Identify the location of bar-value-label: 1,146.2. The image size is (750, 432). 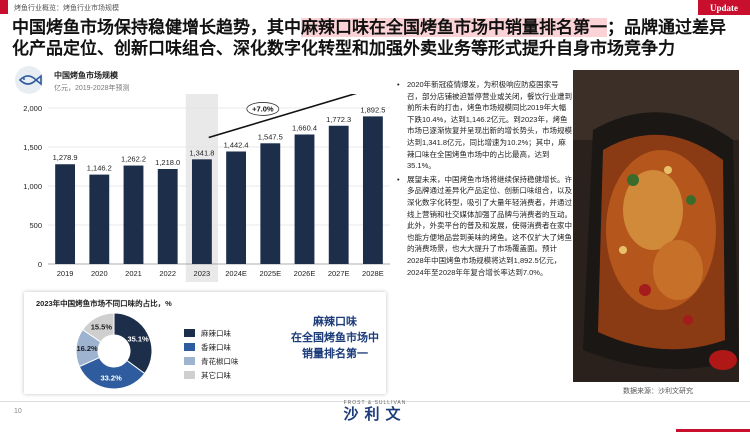
(99, 168).